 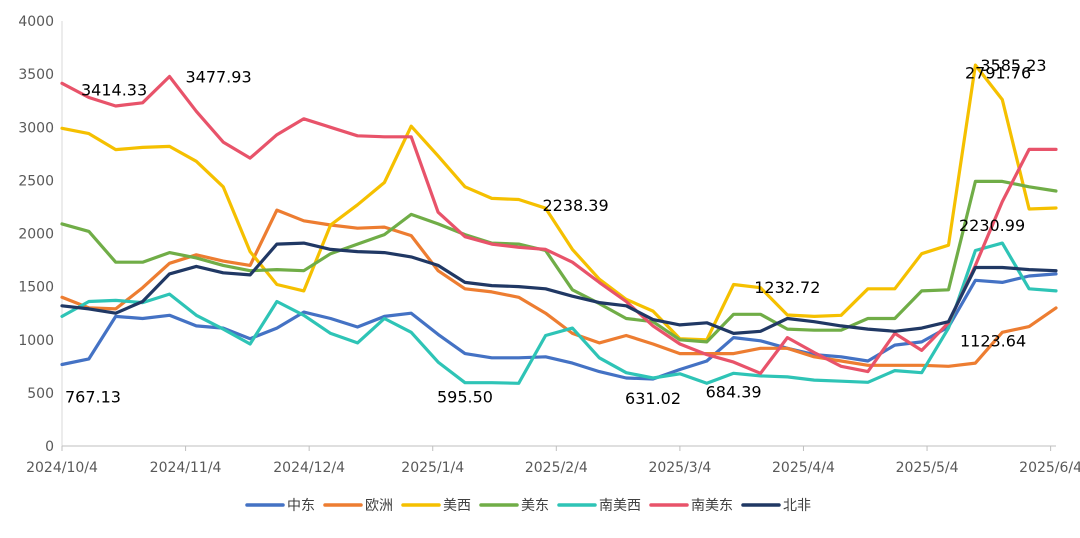 What do you see at coordinates (992, 225) in the screenshot?
I see `data-label: 2230.99` at bounding box center [992, 225].